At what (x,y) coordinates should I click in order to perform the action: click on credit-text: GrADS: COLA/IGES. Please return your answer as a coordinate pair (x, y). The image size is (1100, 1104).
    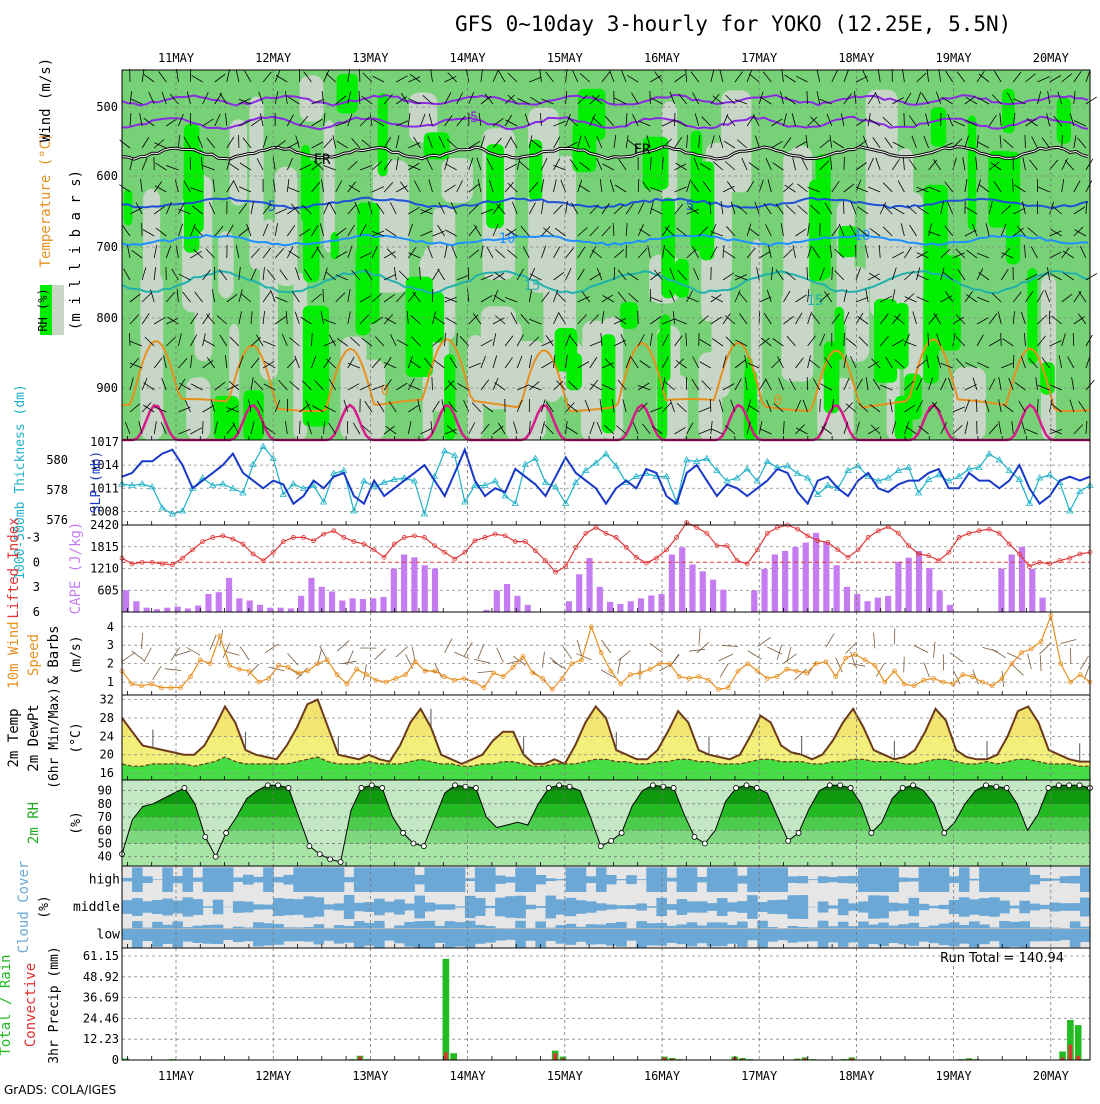
    Looking at the image, I should click on (60, 1090).